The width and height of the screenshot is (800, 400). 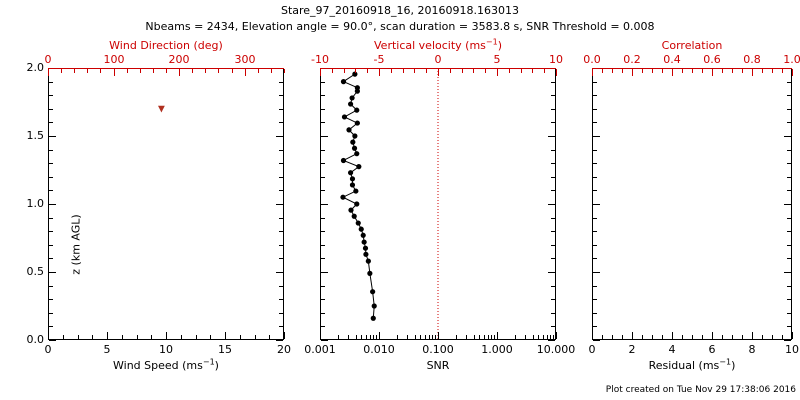 I want to click on bottom-axis-tick-label: 2, so click(x=632, y=349).